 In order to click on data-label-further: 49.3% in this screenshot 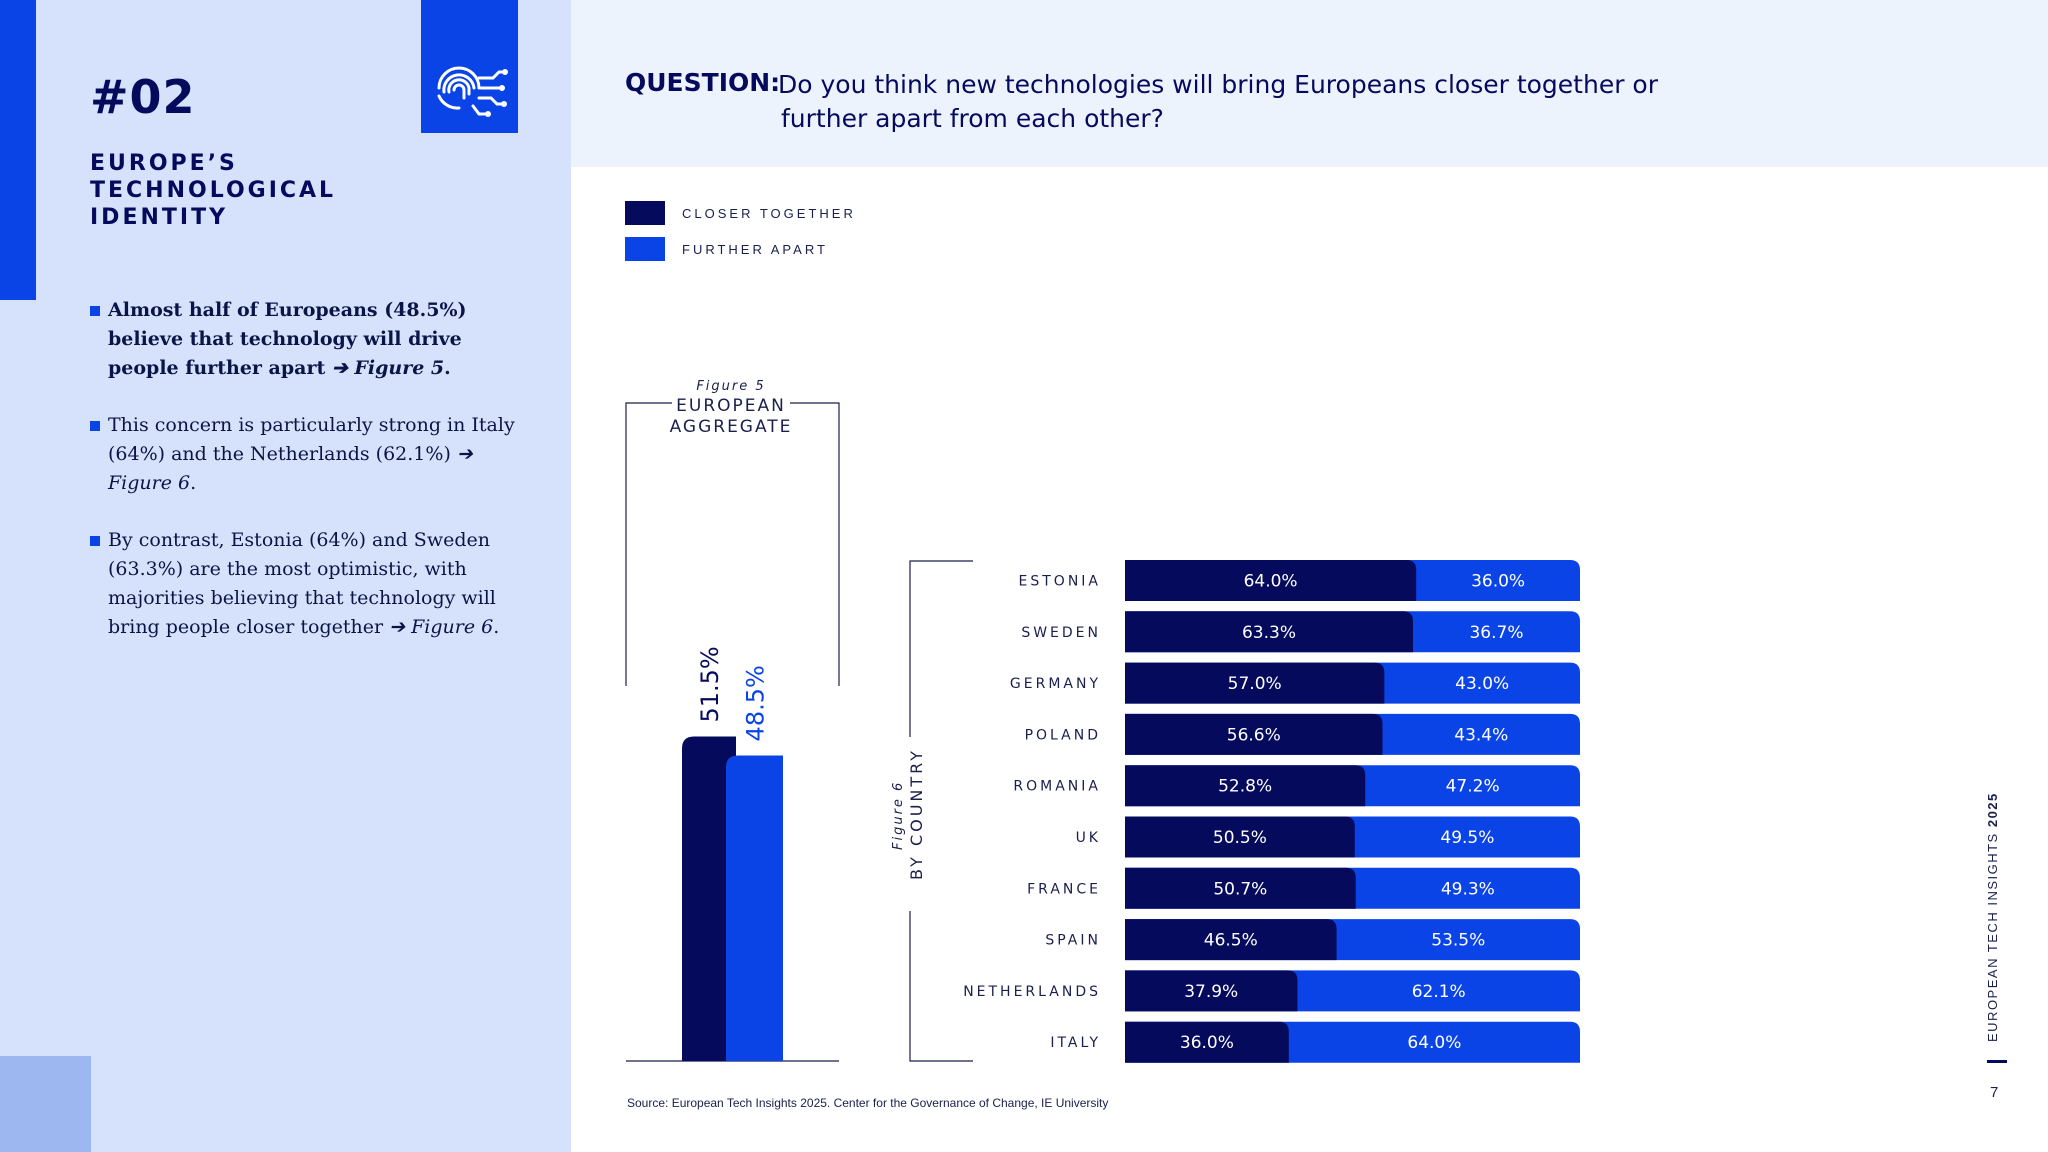, I will do `click(1468, 889)`.